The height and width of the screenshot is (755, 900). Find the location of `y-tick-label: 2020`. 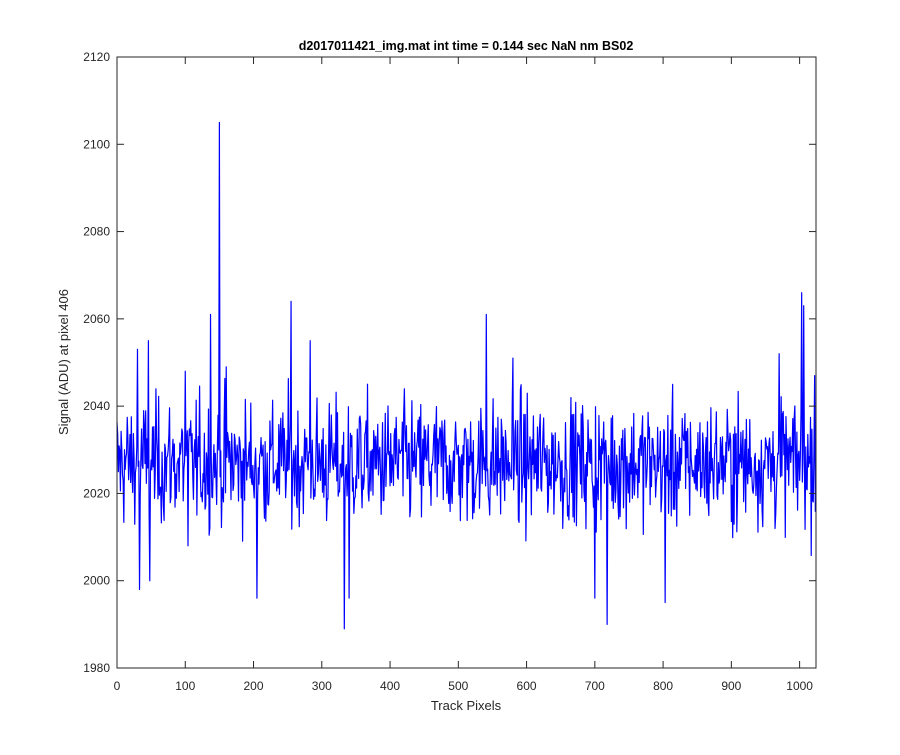

y-tick-label: 2020 is located at coordinates (96, 493).